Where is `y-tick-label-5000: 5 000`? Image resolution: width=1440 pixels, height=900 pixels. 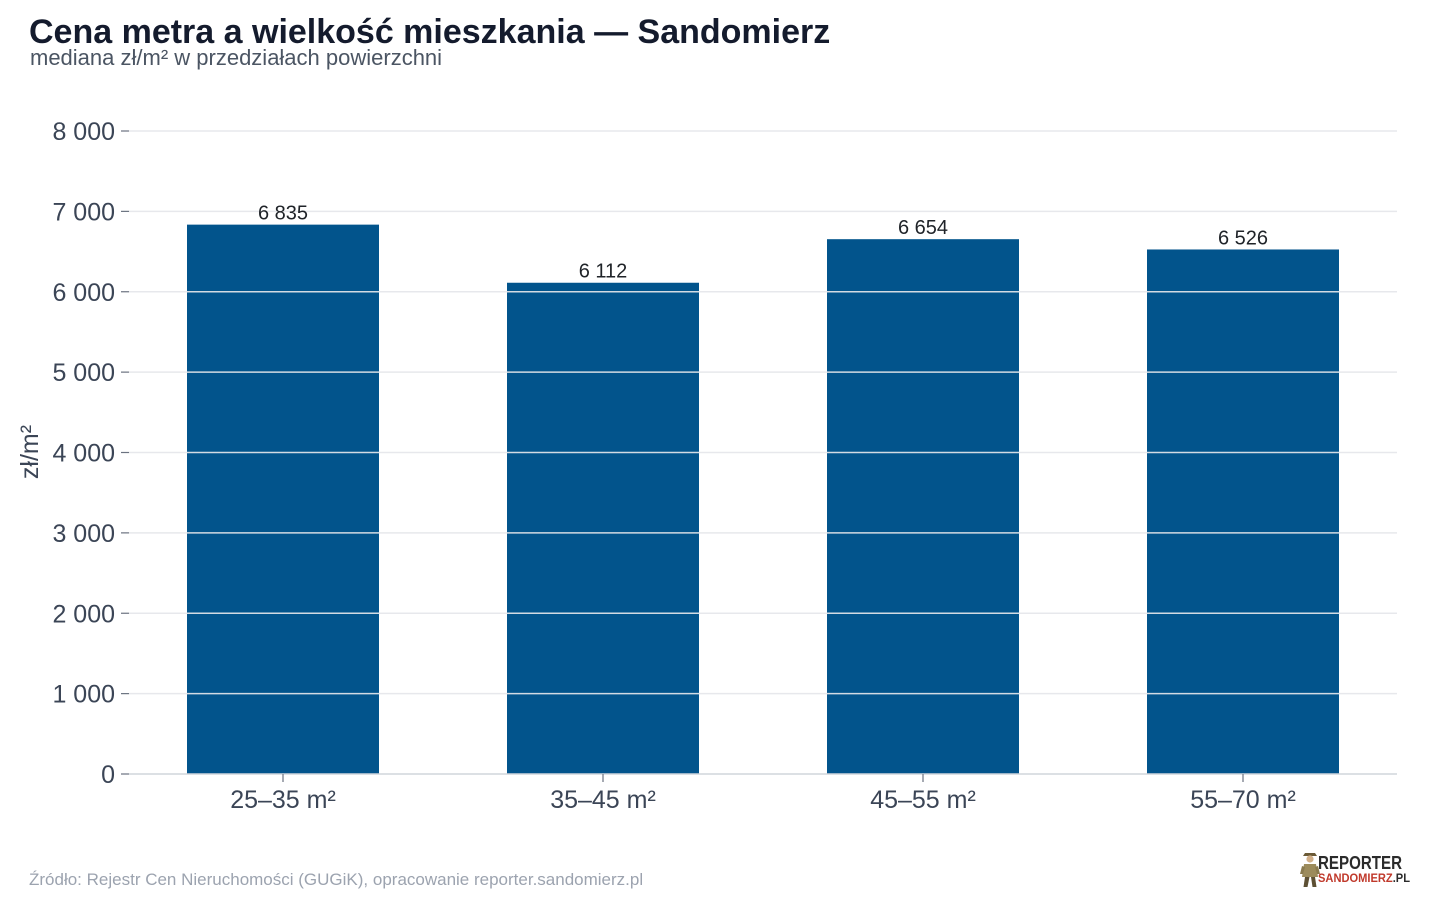 y-tick-label-5000: 5 000 is located at coordinates (83, 373).